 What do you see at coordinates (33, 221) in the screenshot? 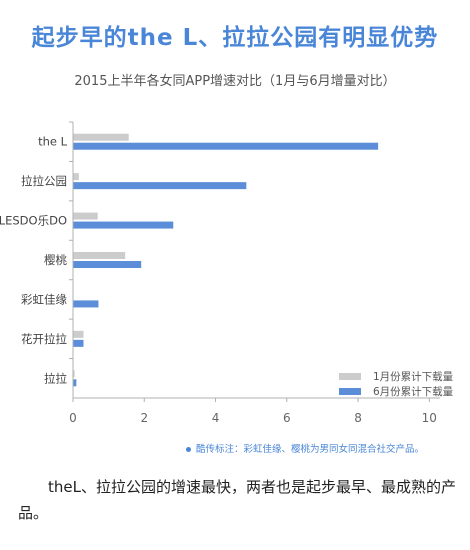
I see `y-tick-label: LESDO乐DO` at bounding box center [33, 221].